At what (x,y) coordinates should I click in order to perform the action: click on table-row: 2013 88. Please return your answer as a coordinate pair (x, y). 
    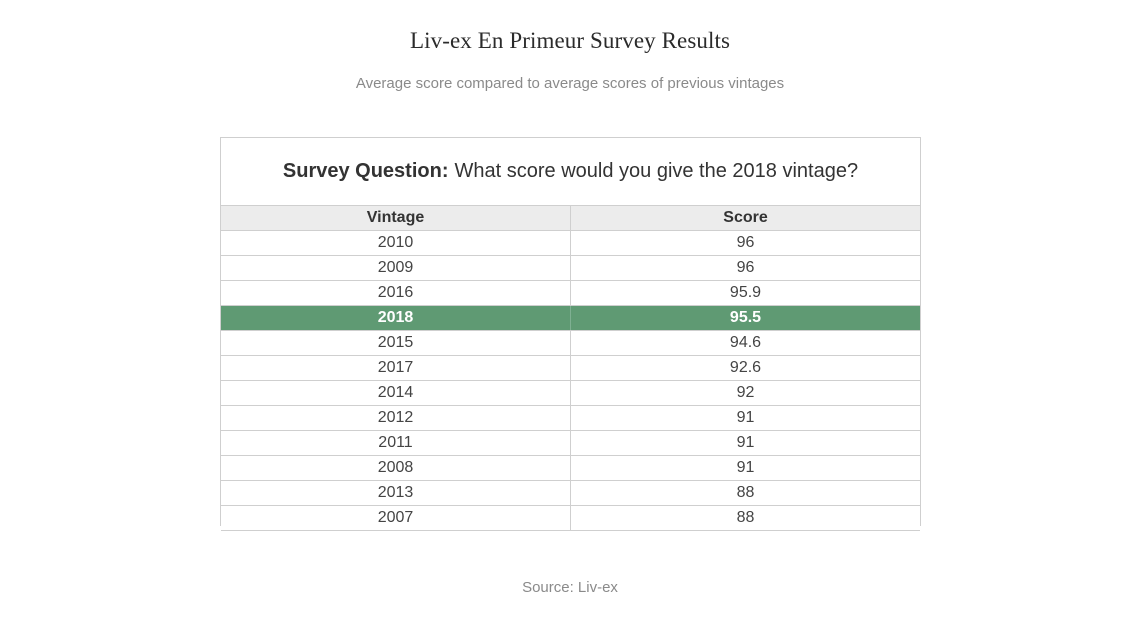
    Looking at the image, I should click on (570, 493).